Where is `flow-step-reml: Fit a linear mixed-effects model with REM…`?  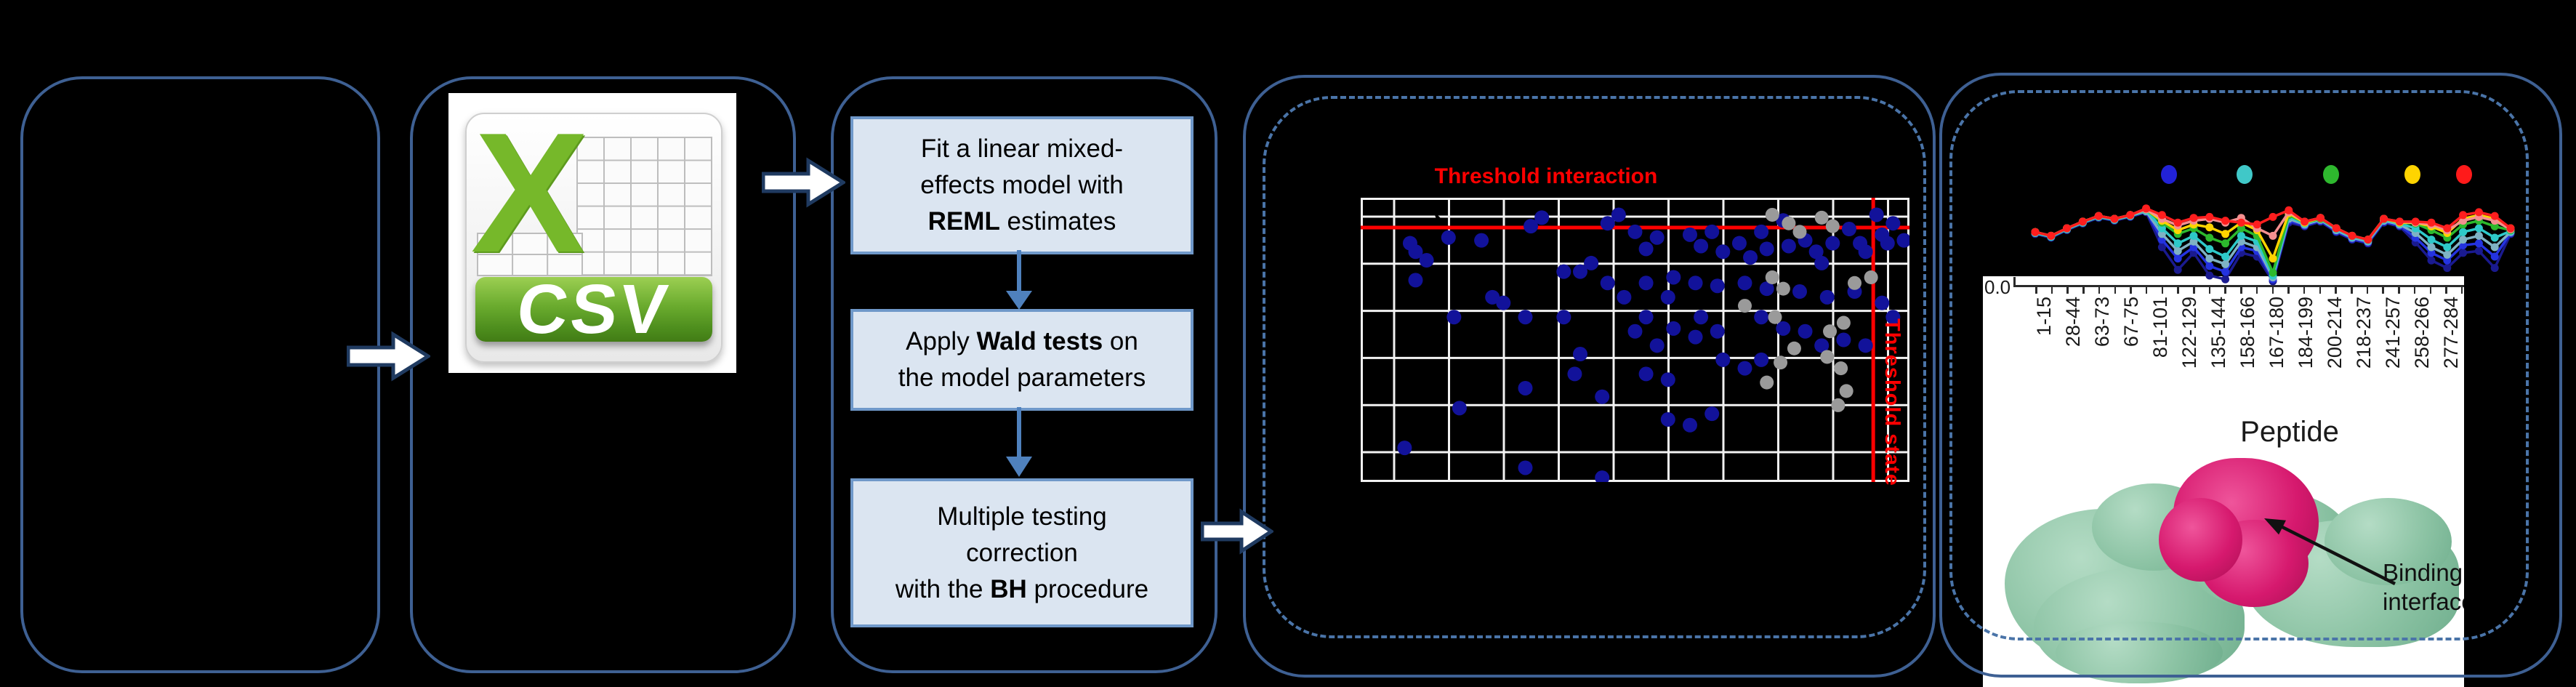 flow-step-reml: Fit a linear mixed-effects model with REM… is located at coordinates (1022, 185).